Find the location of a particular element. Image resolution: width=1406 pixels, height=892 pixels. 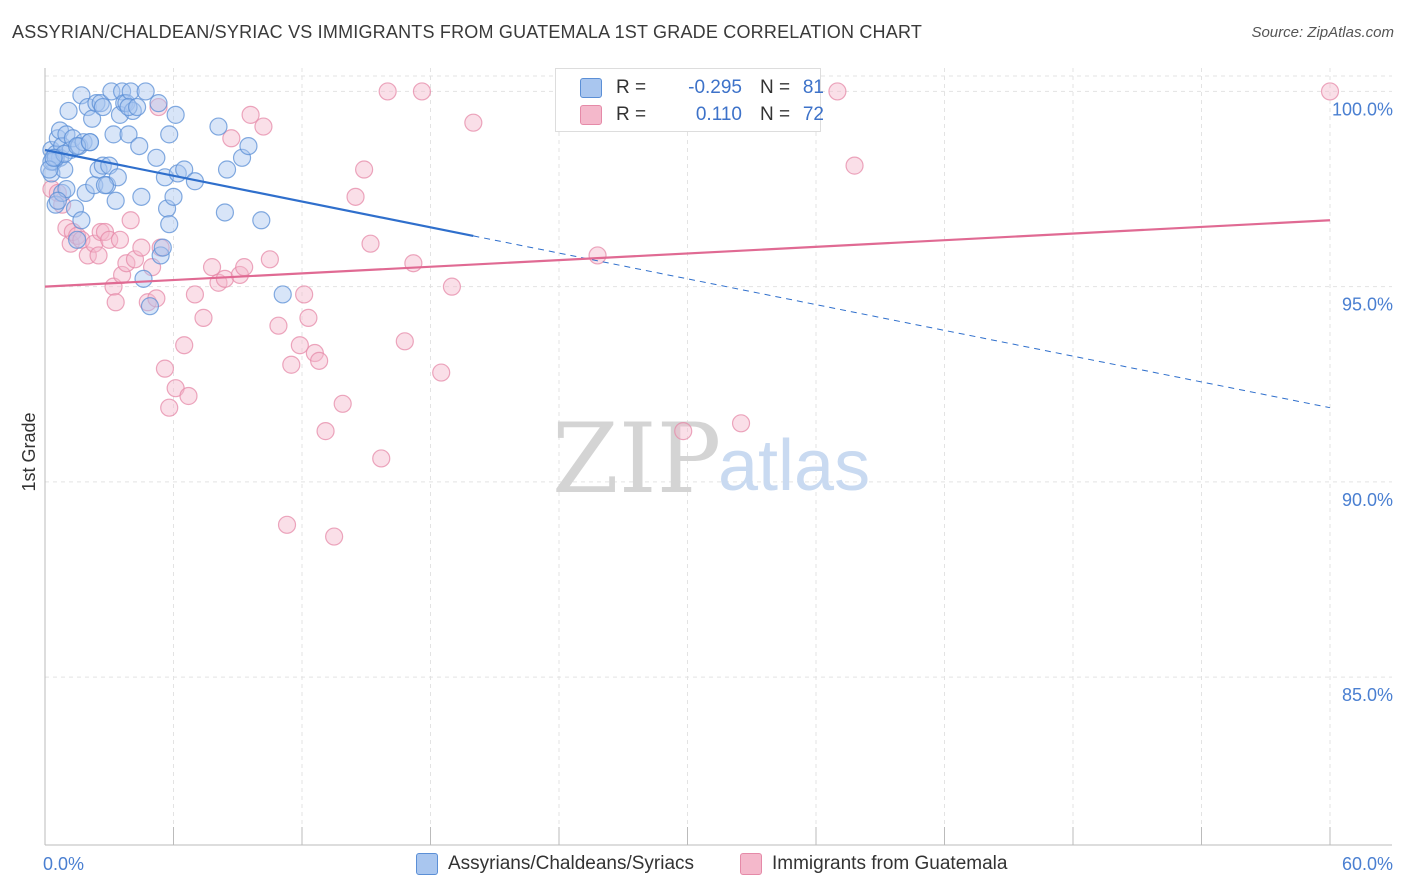

source-label: Source: ZipAtlas.com is located at coordinates (1322, 32).